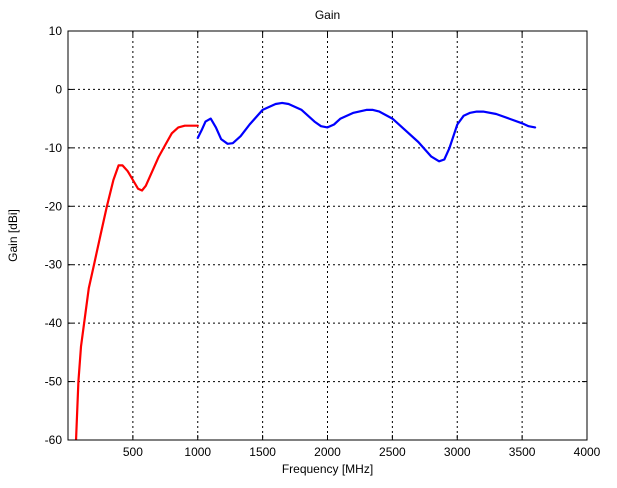 The height and width of the screenshot is (488, 617). What do you see at coordinates (327, 452) in the screenshot?
I see `x-tick-label: 2000` at bounding box center [327, 452].